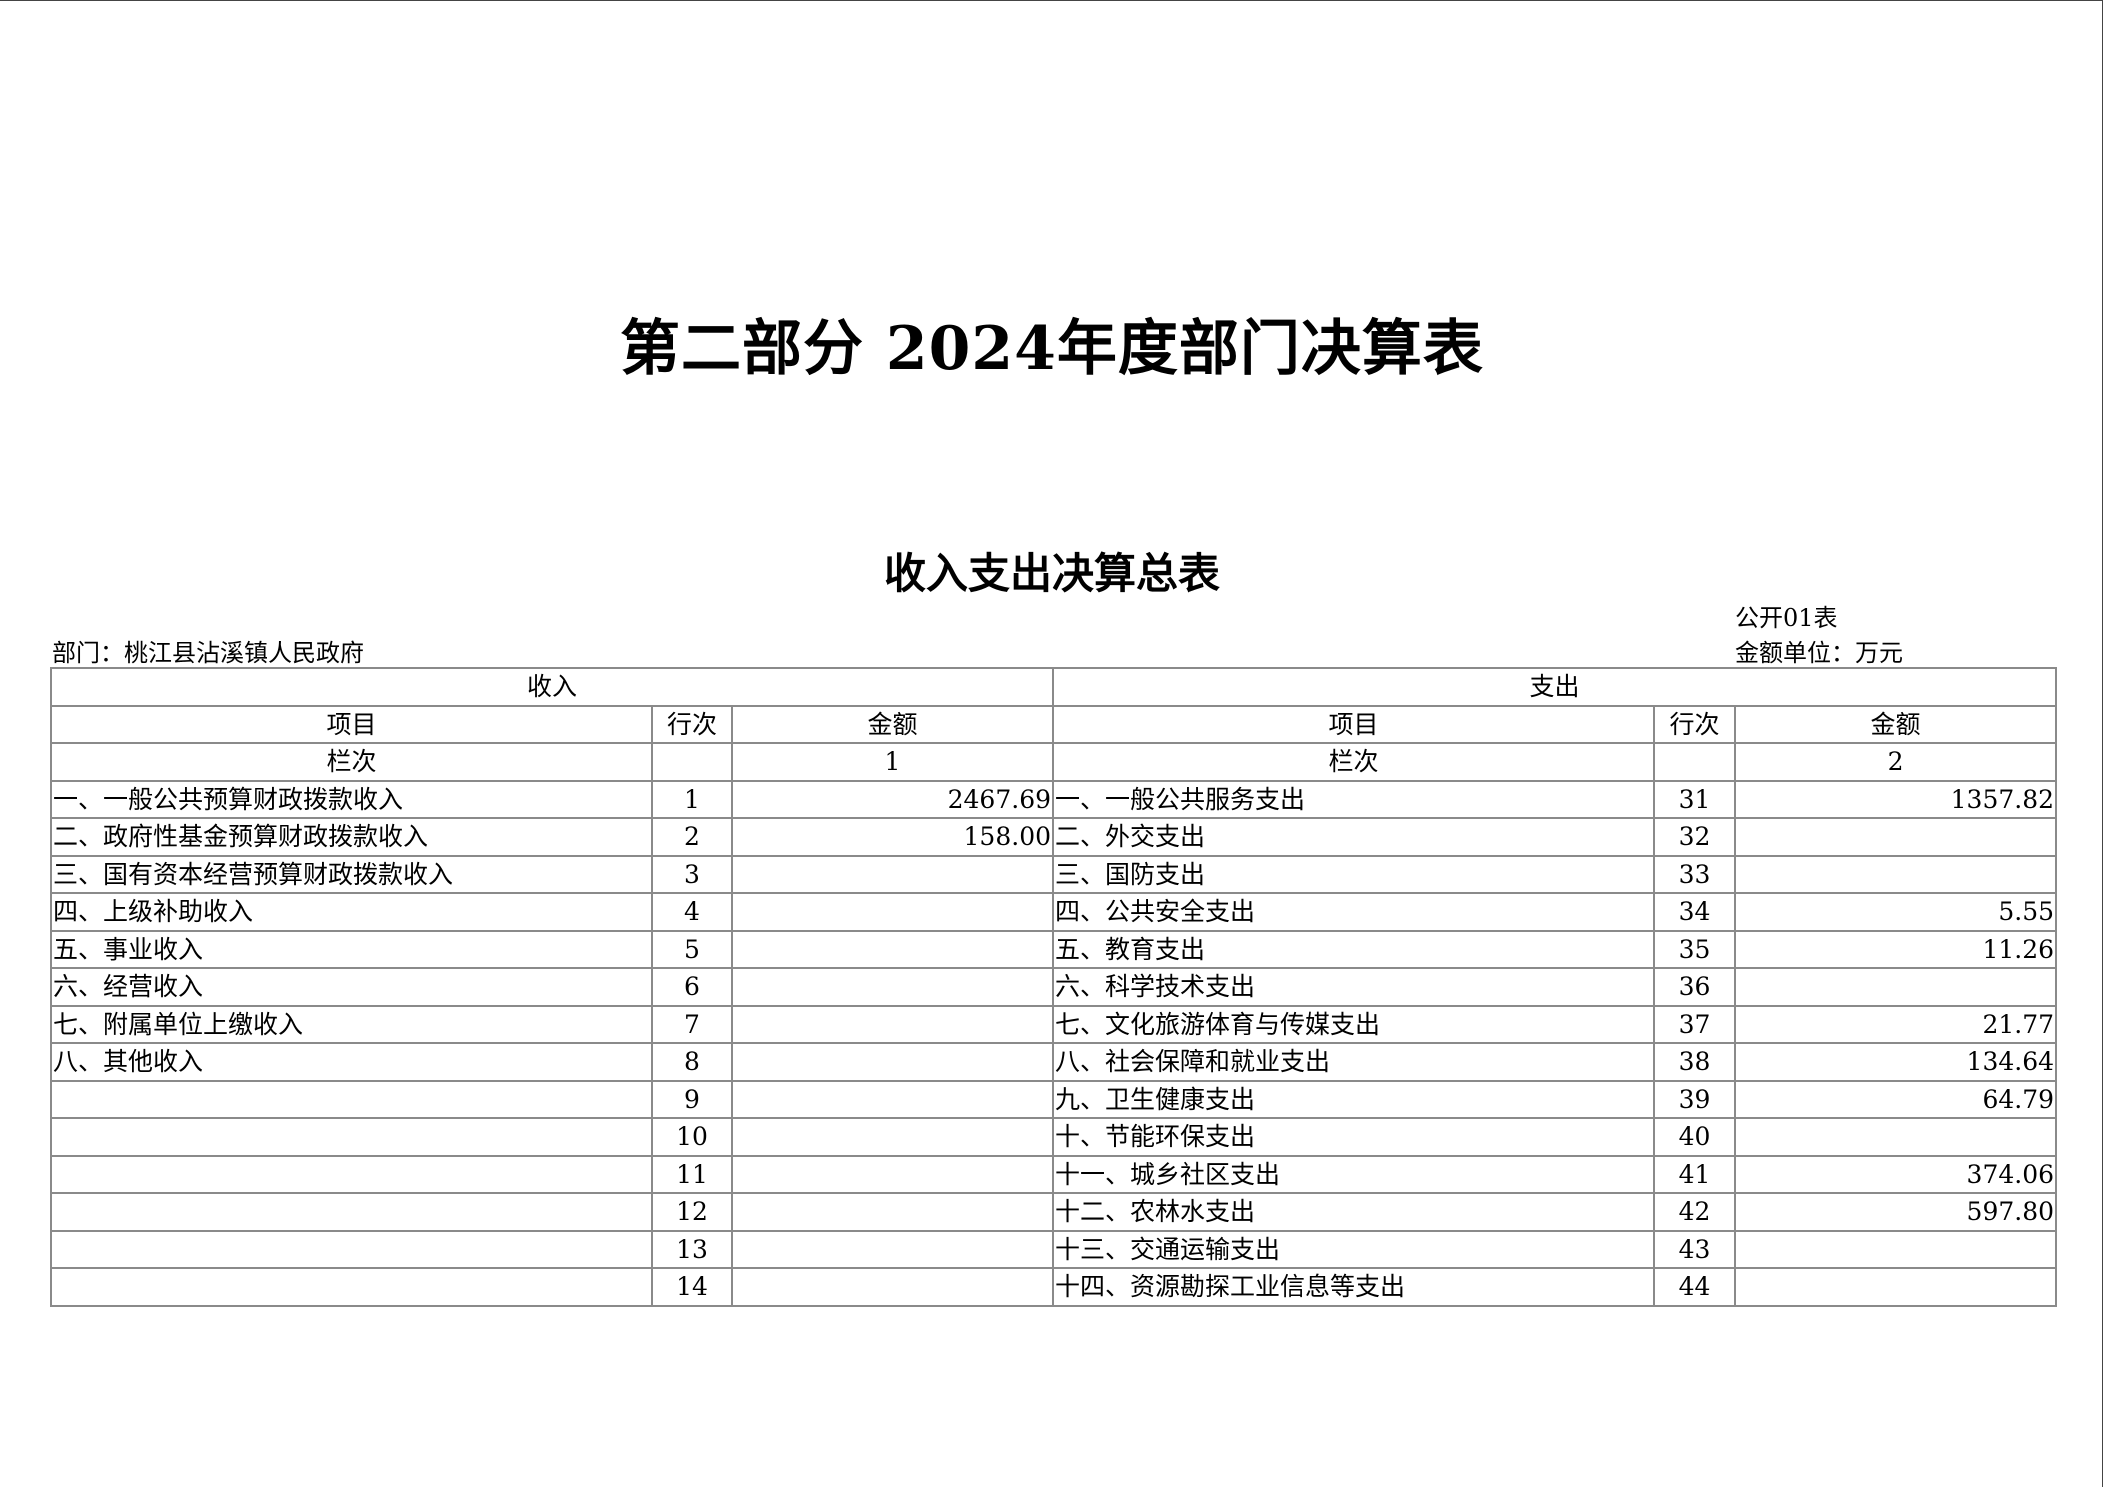 The height and width of the screenshot is (1488, 2104). I want to click on ex-line-cell: 43, so click(1695, 1249).